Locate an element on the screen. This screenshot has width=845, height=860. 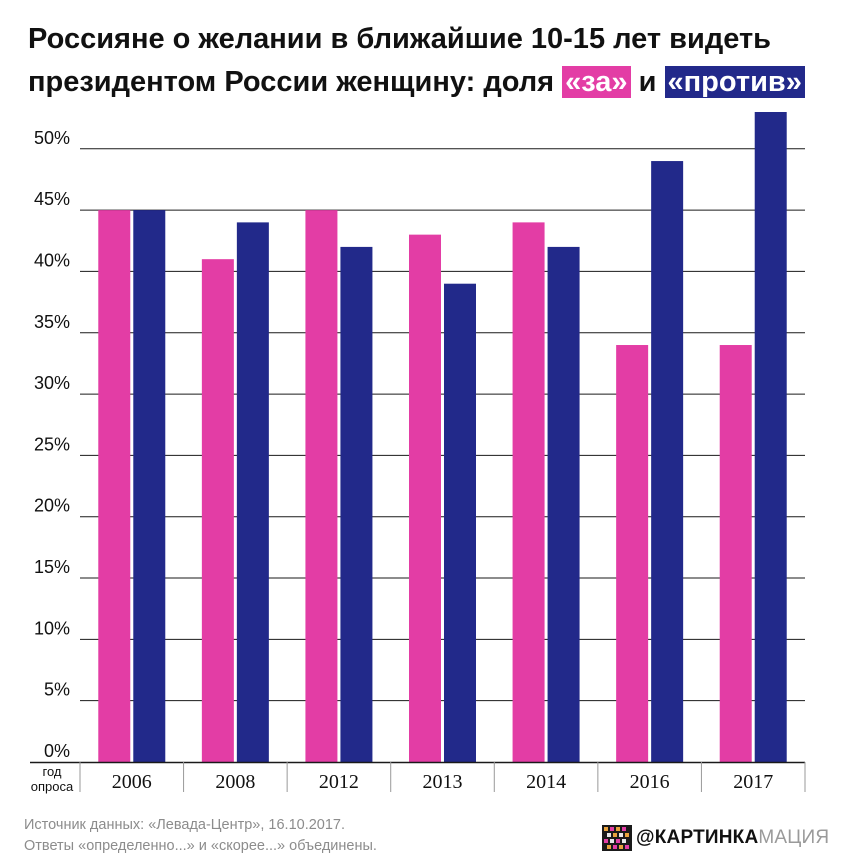
highlight-against: «против» is located at coordinates (734, 82).